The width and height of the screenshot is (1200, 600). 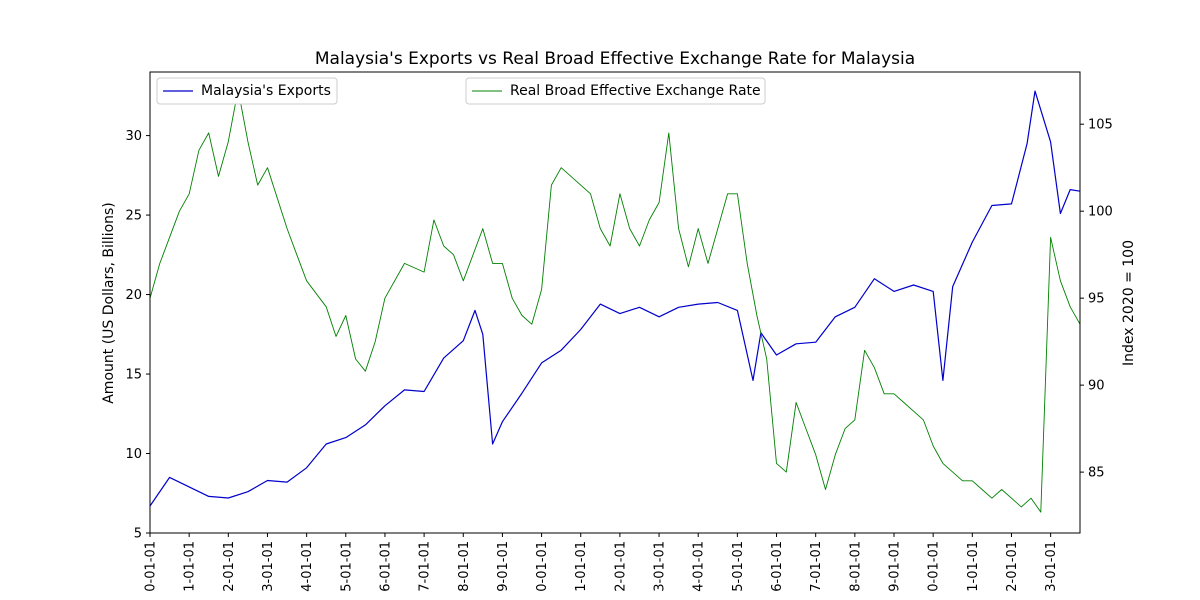 What do you see at coordinates (133, 295) in the screenshot?
I see `y-tick-label: 20` at bounding box center [133, 295].